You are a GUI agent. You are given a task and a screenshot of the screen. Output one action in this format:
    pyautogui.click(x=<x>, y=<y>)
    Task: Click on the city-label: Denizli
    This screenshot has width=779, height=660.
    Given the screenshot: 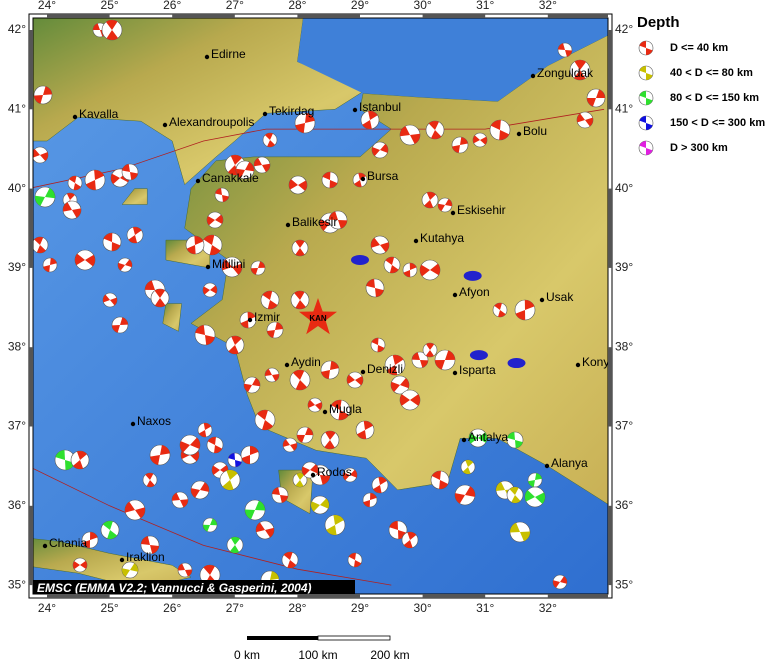 What is the action you would take?
    pyautogui.click(x=385, y=369)
    